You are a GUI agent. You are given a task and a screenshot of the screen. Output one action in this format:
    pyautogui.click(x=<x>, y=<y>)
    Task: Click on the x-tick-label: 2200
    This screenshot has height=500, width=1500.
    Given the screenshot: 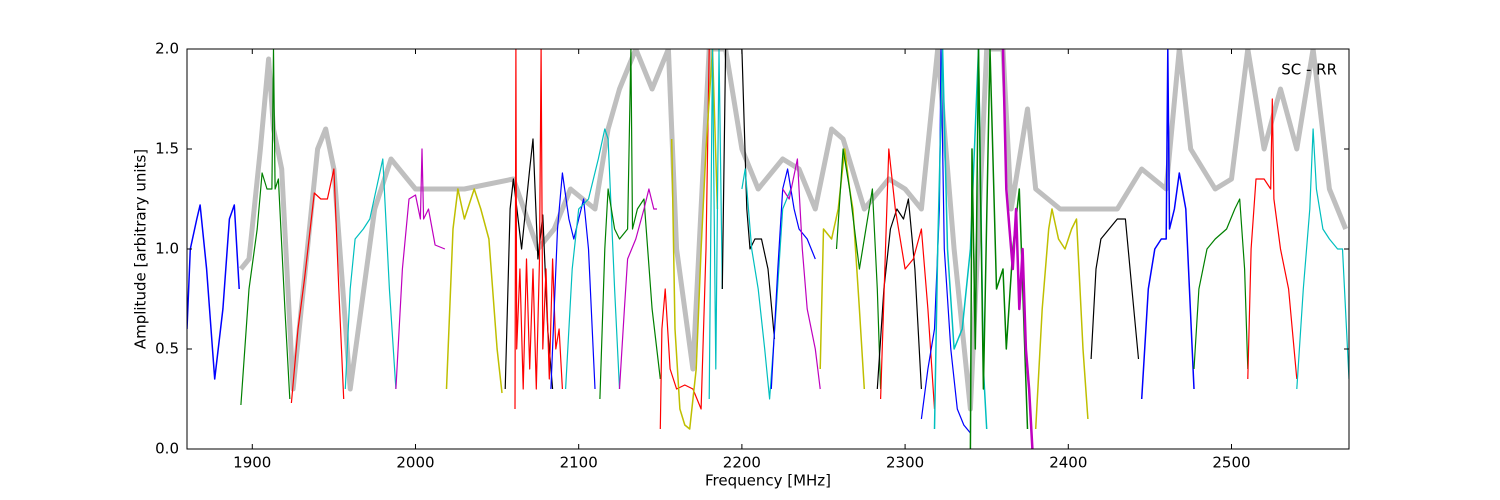 What is the action you would take?
    pyautogui.click(x=742, y=463)
    